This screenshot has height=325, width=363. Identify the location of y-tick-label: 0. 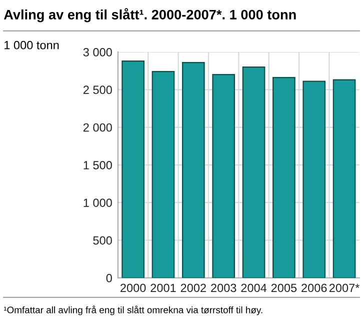
(109, 278).